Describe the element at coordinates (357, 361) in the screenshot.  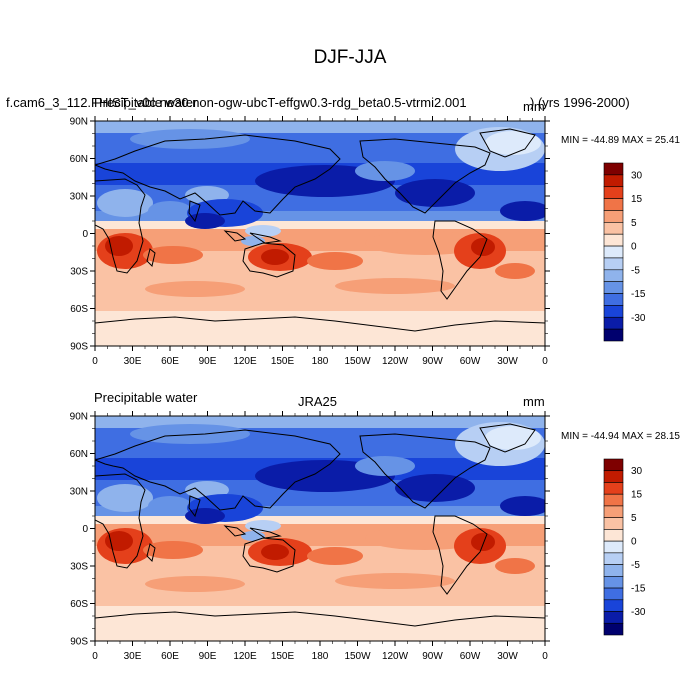
I see `panel-model-lon-label: 150W` at that location.